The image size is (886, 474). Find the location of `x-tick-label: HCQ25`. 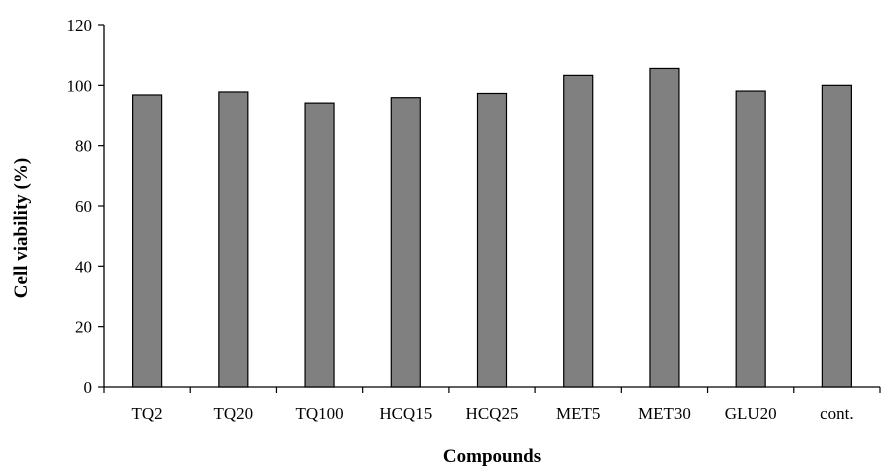

x-tick-label: HCQ25 is located at coordinates (492, 413).